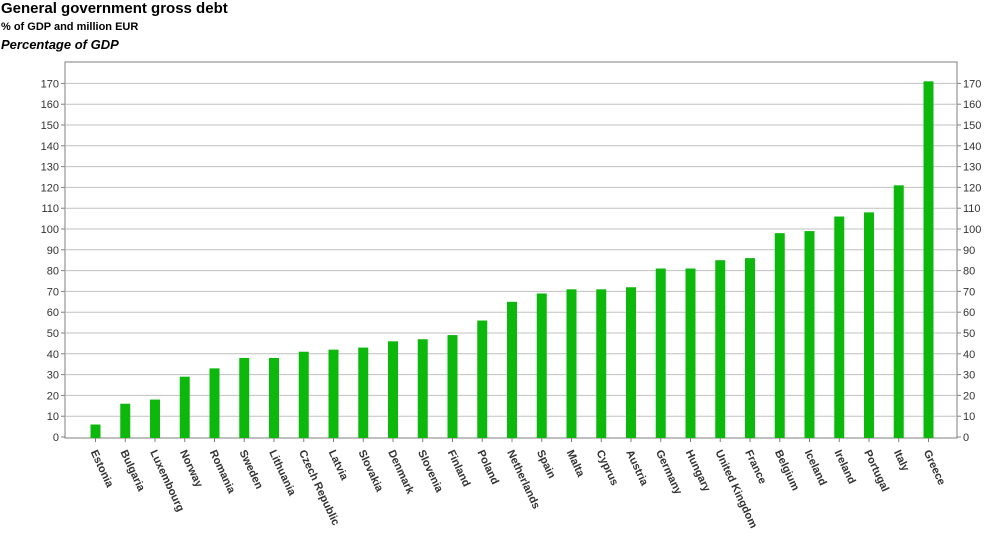 The height and width of the screenshot is (541, 994). What do you see at coordinates (845, 467) in the screenshot?
I see `x-tick-label: Ireland` at bounding box center [845, 467].